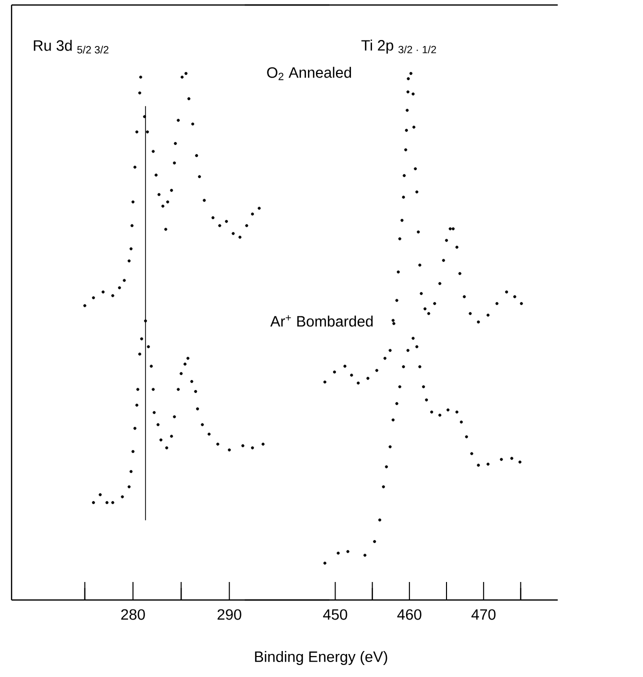 The image size is (643, 677). Describe the element at coordinates (321, 321) in the screenshot. I see `text: Ar$^{+}$ Bombarded` at that location.